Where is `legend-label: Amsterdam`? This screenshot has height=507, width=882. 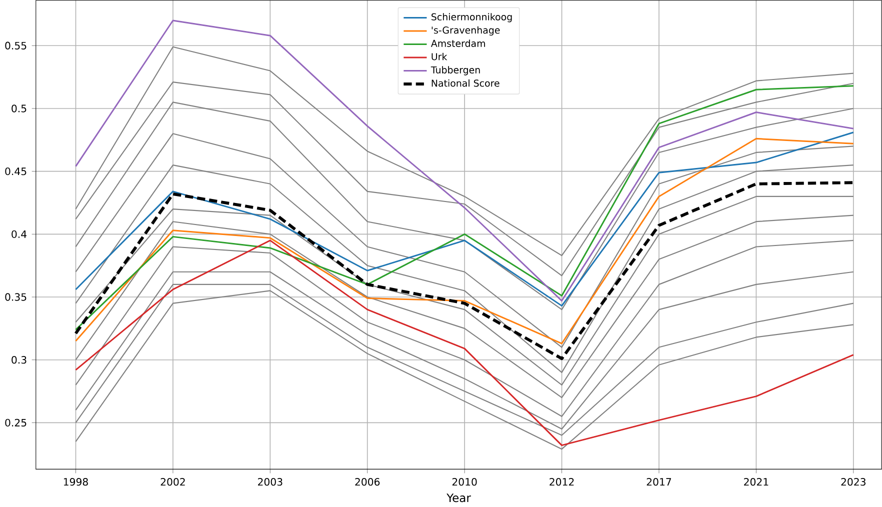
legend-label: Amsterdam is located at coordinates (457, 44).